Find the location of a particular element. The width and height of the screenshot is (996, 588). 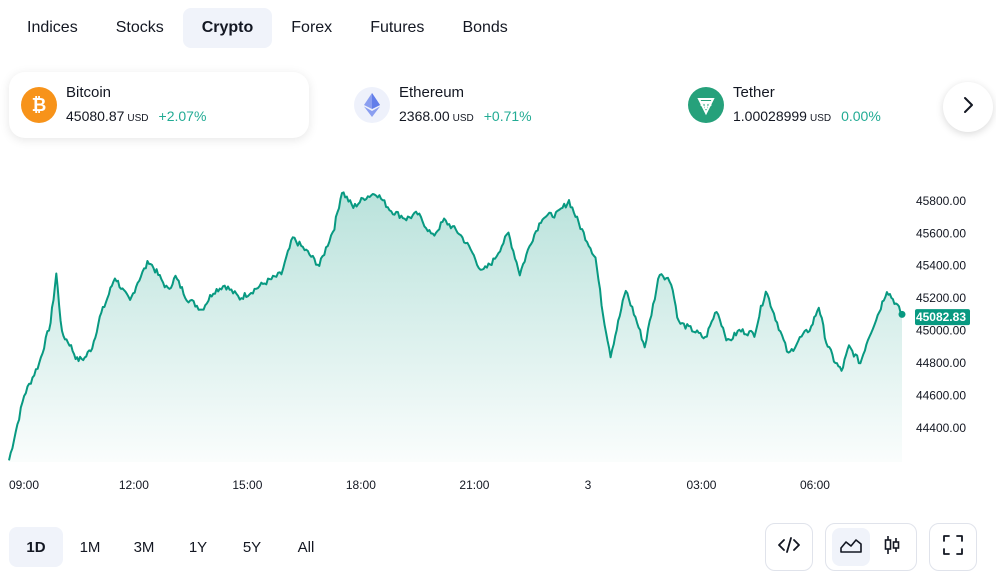

carousel-next-button is located at coordinates (968, 107).